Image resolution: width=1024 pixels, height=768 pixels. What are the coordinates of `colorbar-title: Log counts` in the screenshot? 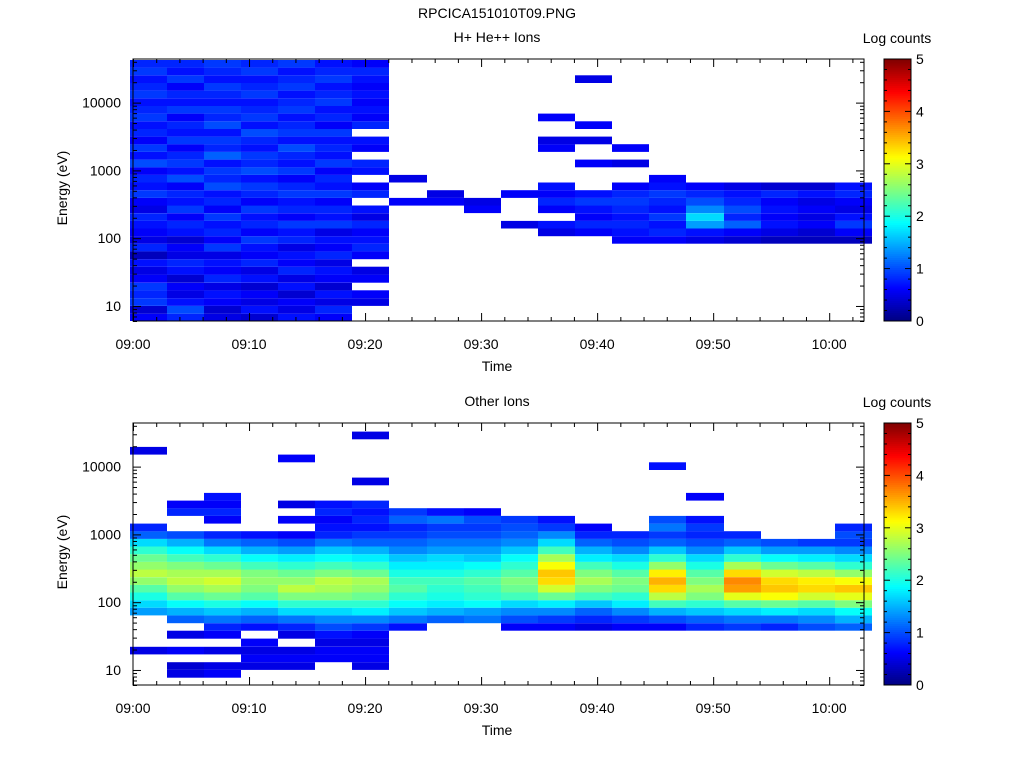 It's located at (897, 38).